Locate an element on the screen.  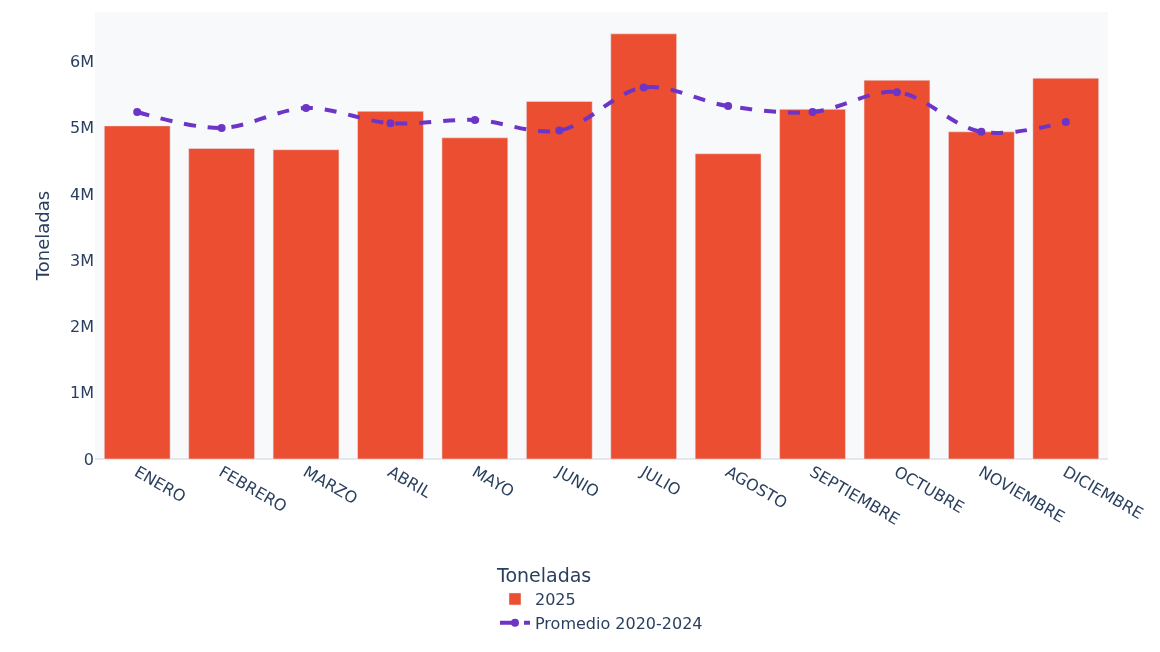
y-tick-label: 5M is located at coordinates (82, 128).